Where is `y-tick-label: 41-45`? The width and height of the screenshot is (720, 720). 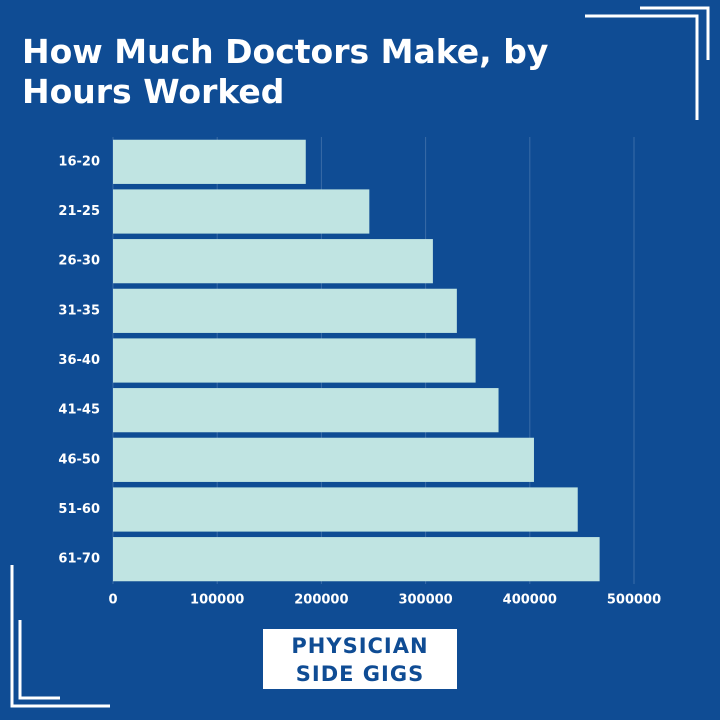
y-tick-label: 41-45 is located at coordinates (79, 410).